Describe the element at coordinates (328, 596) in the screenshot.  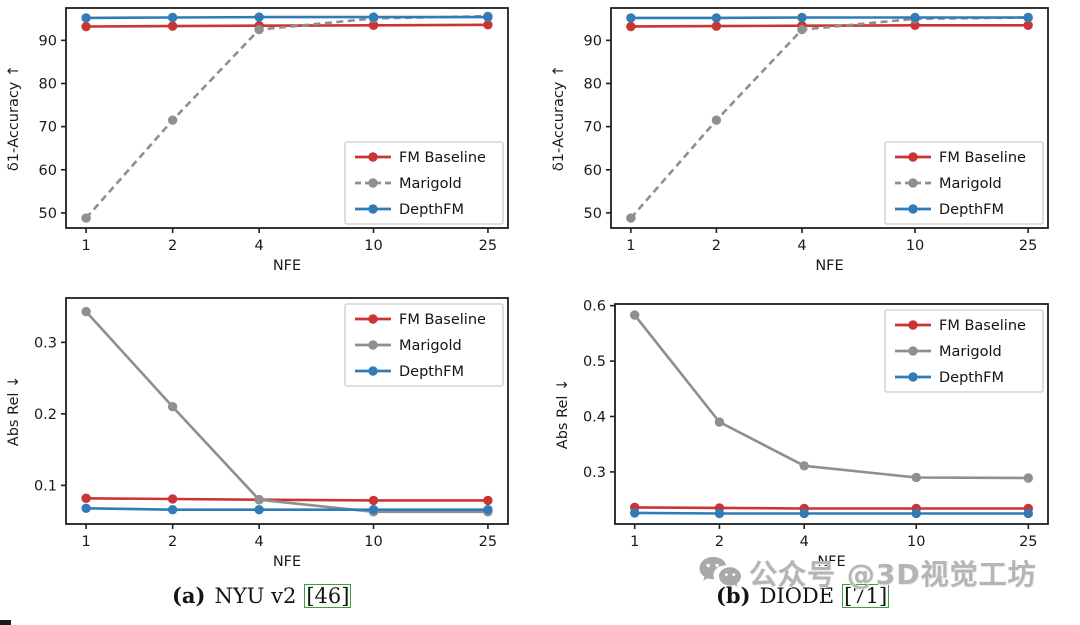
I see `caption-a-citation-link: [46]` at that location.